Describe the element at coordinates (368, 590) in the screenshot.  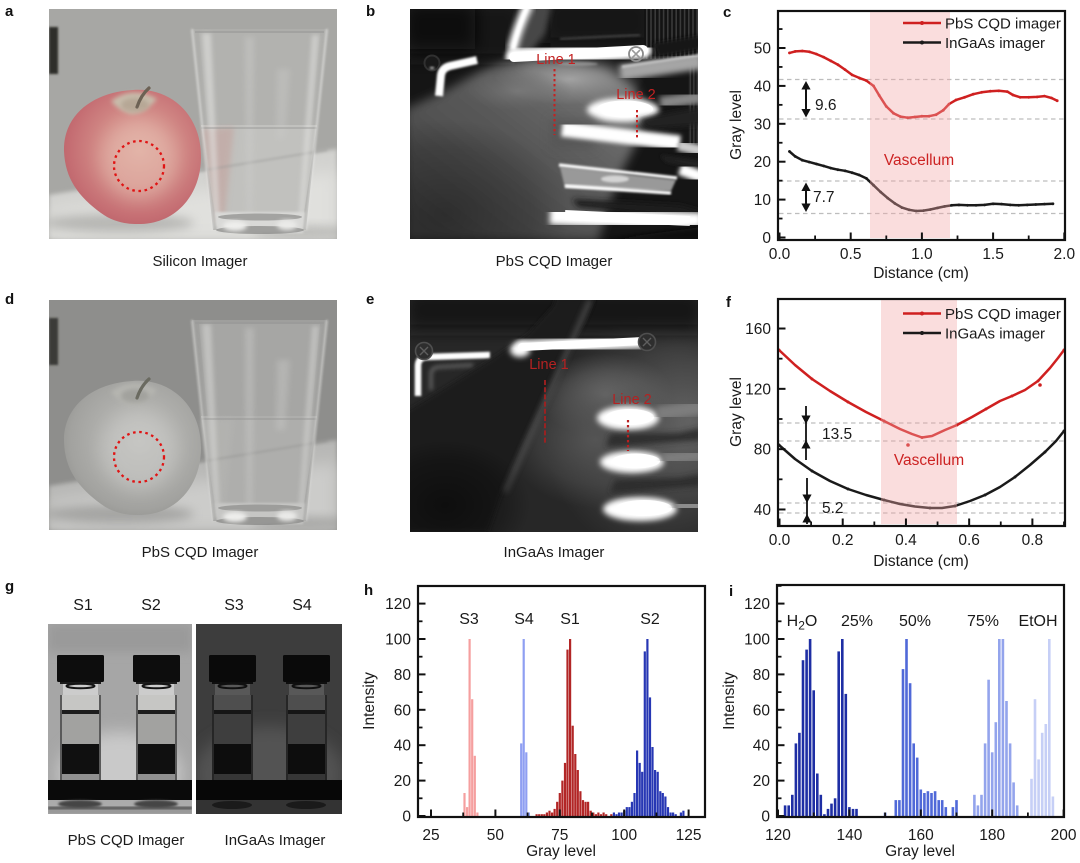
I see `svg-text: h` at that location.